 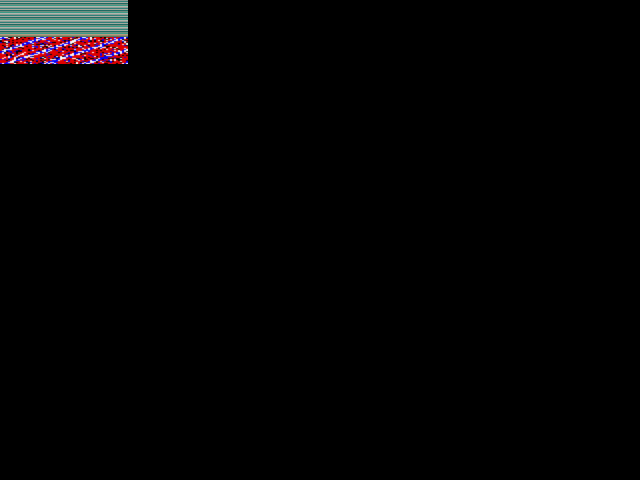 I want to click on noise-canvas, so click(x=64, y=50).